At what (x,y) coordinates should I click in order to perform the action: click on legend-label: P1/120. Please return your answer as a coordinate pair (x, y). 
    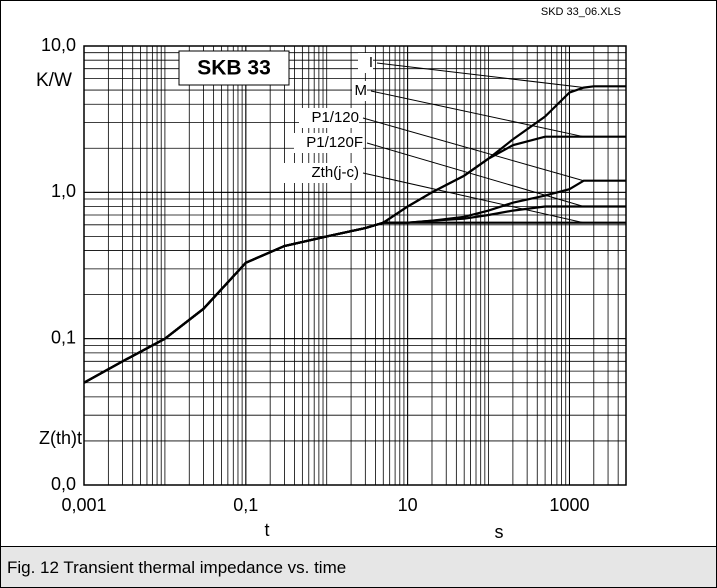
    Looking at the image, I should click on (335, 117).